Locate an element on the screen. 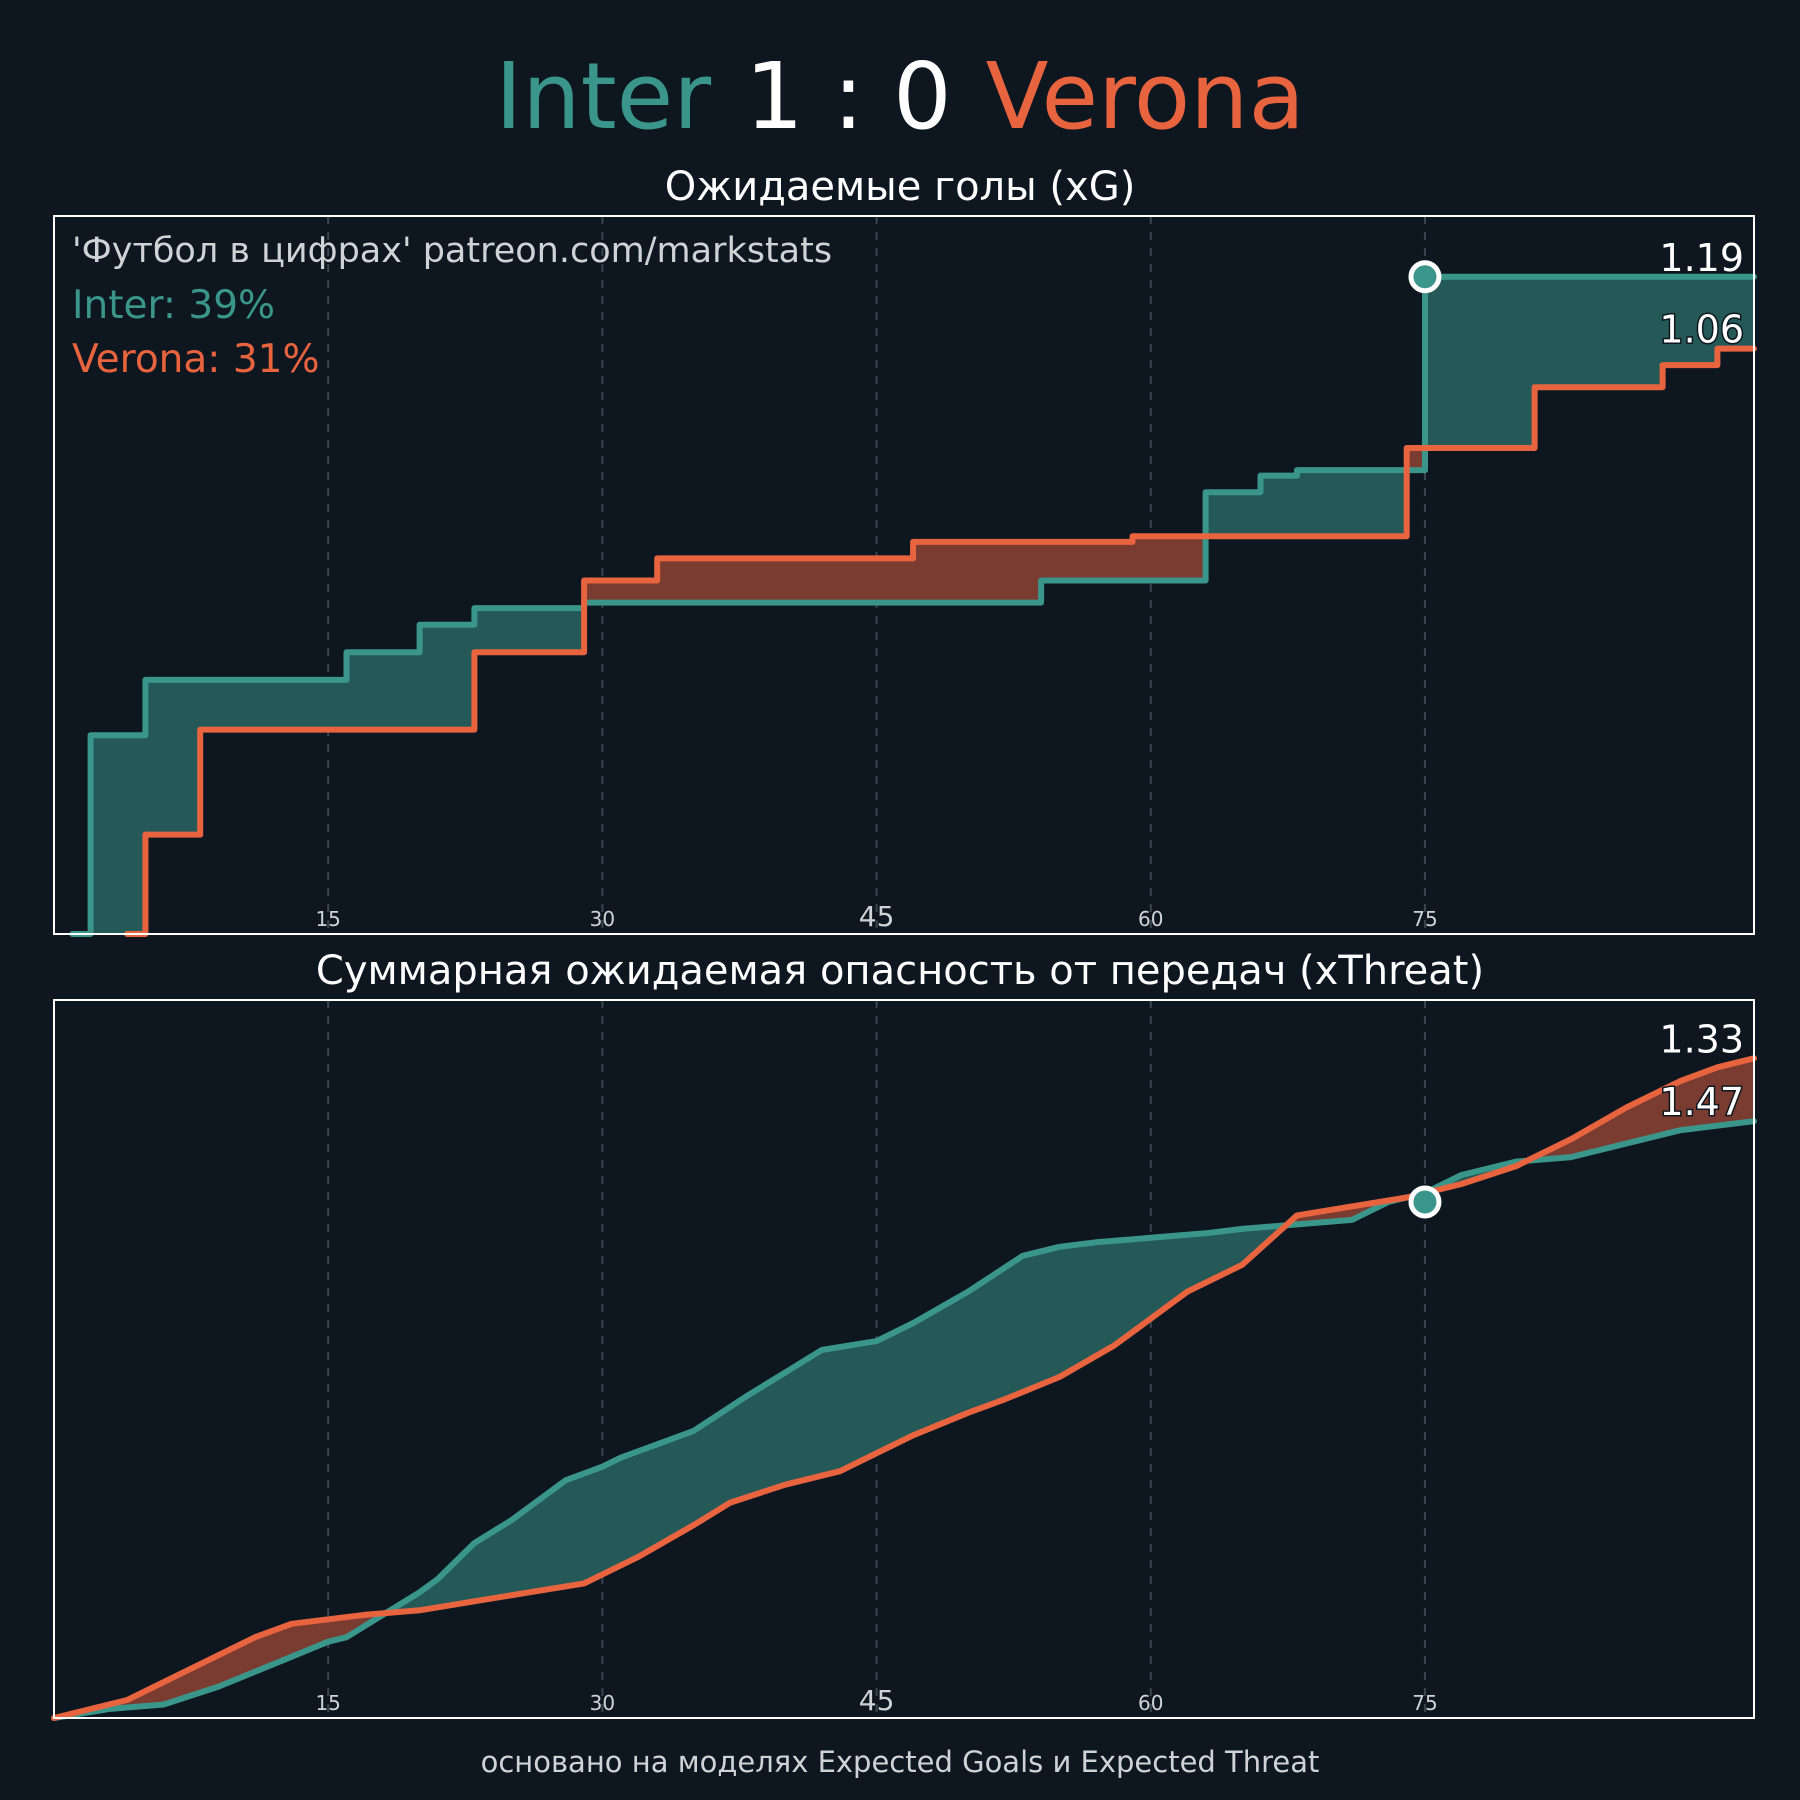 This screenshot has height=1800, width=1800. xg-end-value-inter: 1.19 is located at coordinates (1701, 258).